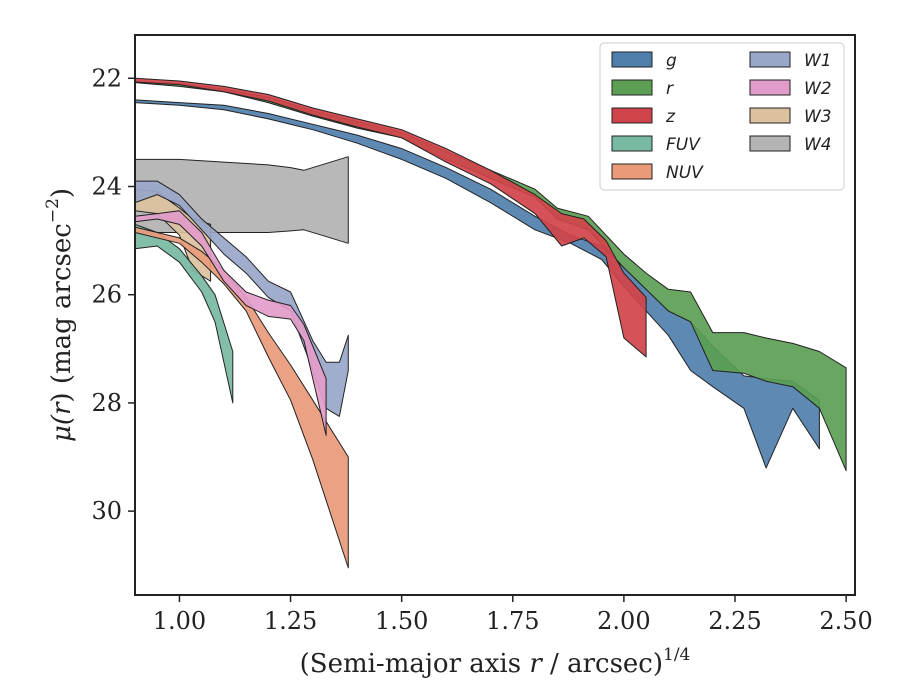 The image size is (900, 700). I want to click on y-axis-label-sup: −2, so click(53, 210).